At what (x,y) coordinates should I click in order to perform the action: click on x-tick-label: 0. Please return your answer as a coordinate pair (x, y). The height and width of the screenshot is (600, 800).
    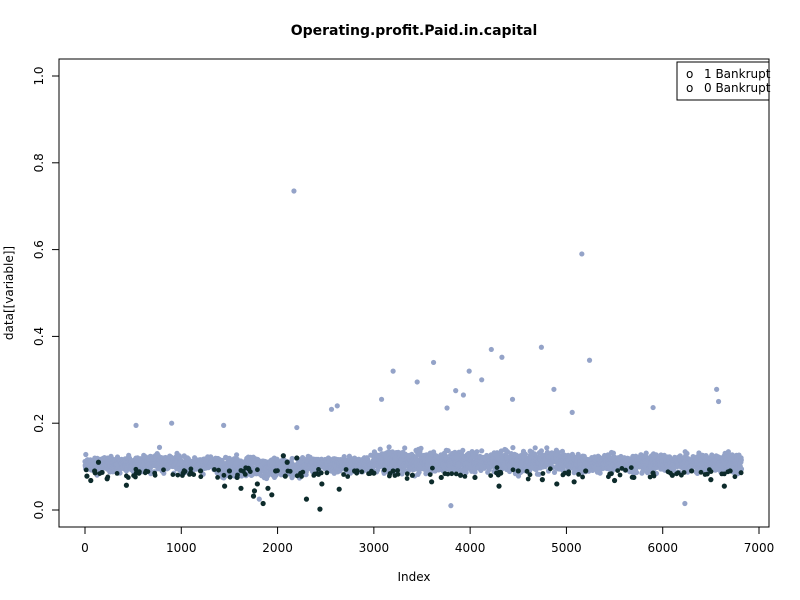
    Looking at the image, I should click on (85, 548).